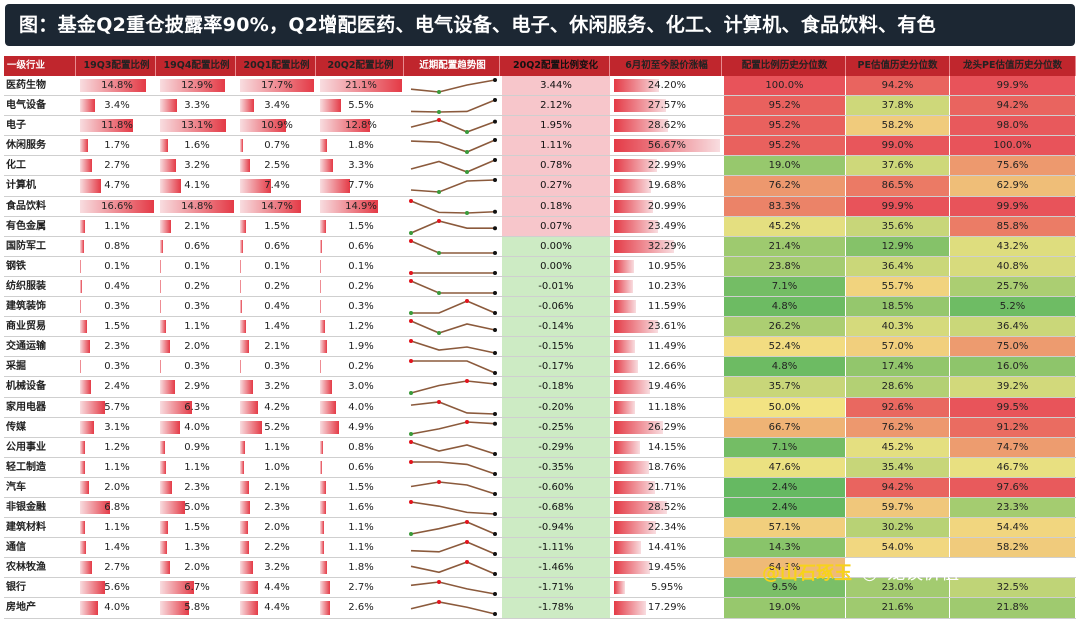 The height and width of the screenshot is (622, 1080). I want to click on price-rise-cell: 23.61%, so click(667, 326).